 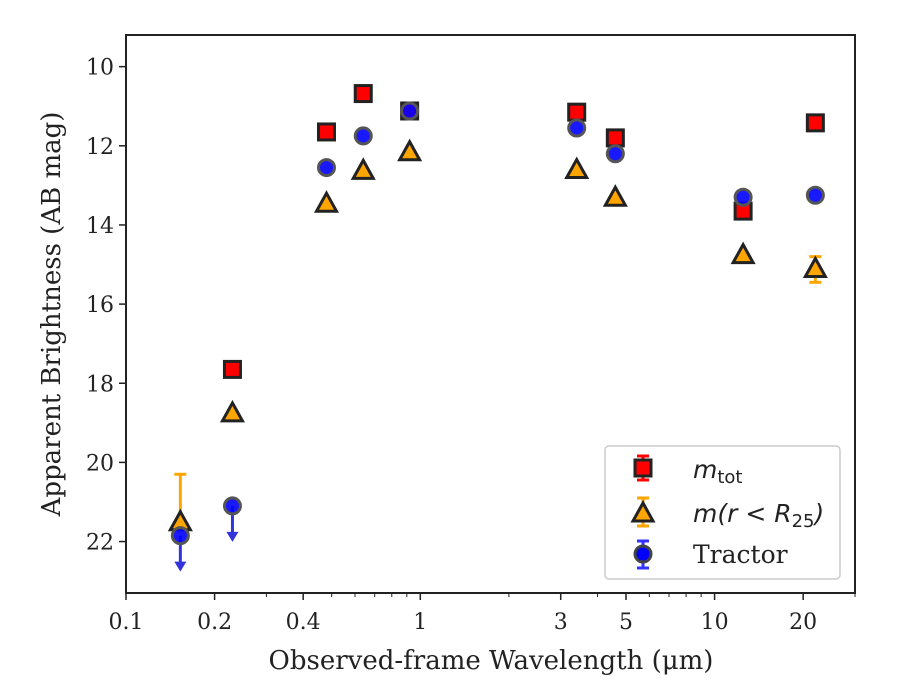 What do you see at coordinates (100, 463) in the screenshot?
I see `y-tick-label: 20` at bounding box center [100, 463].